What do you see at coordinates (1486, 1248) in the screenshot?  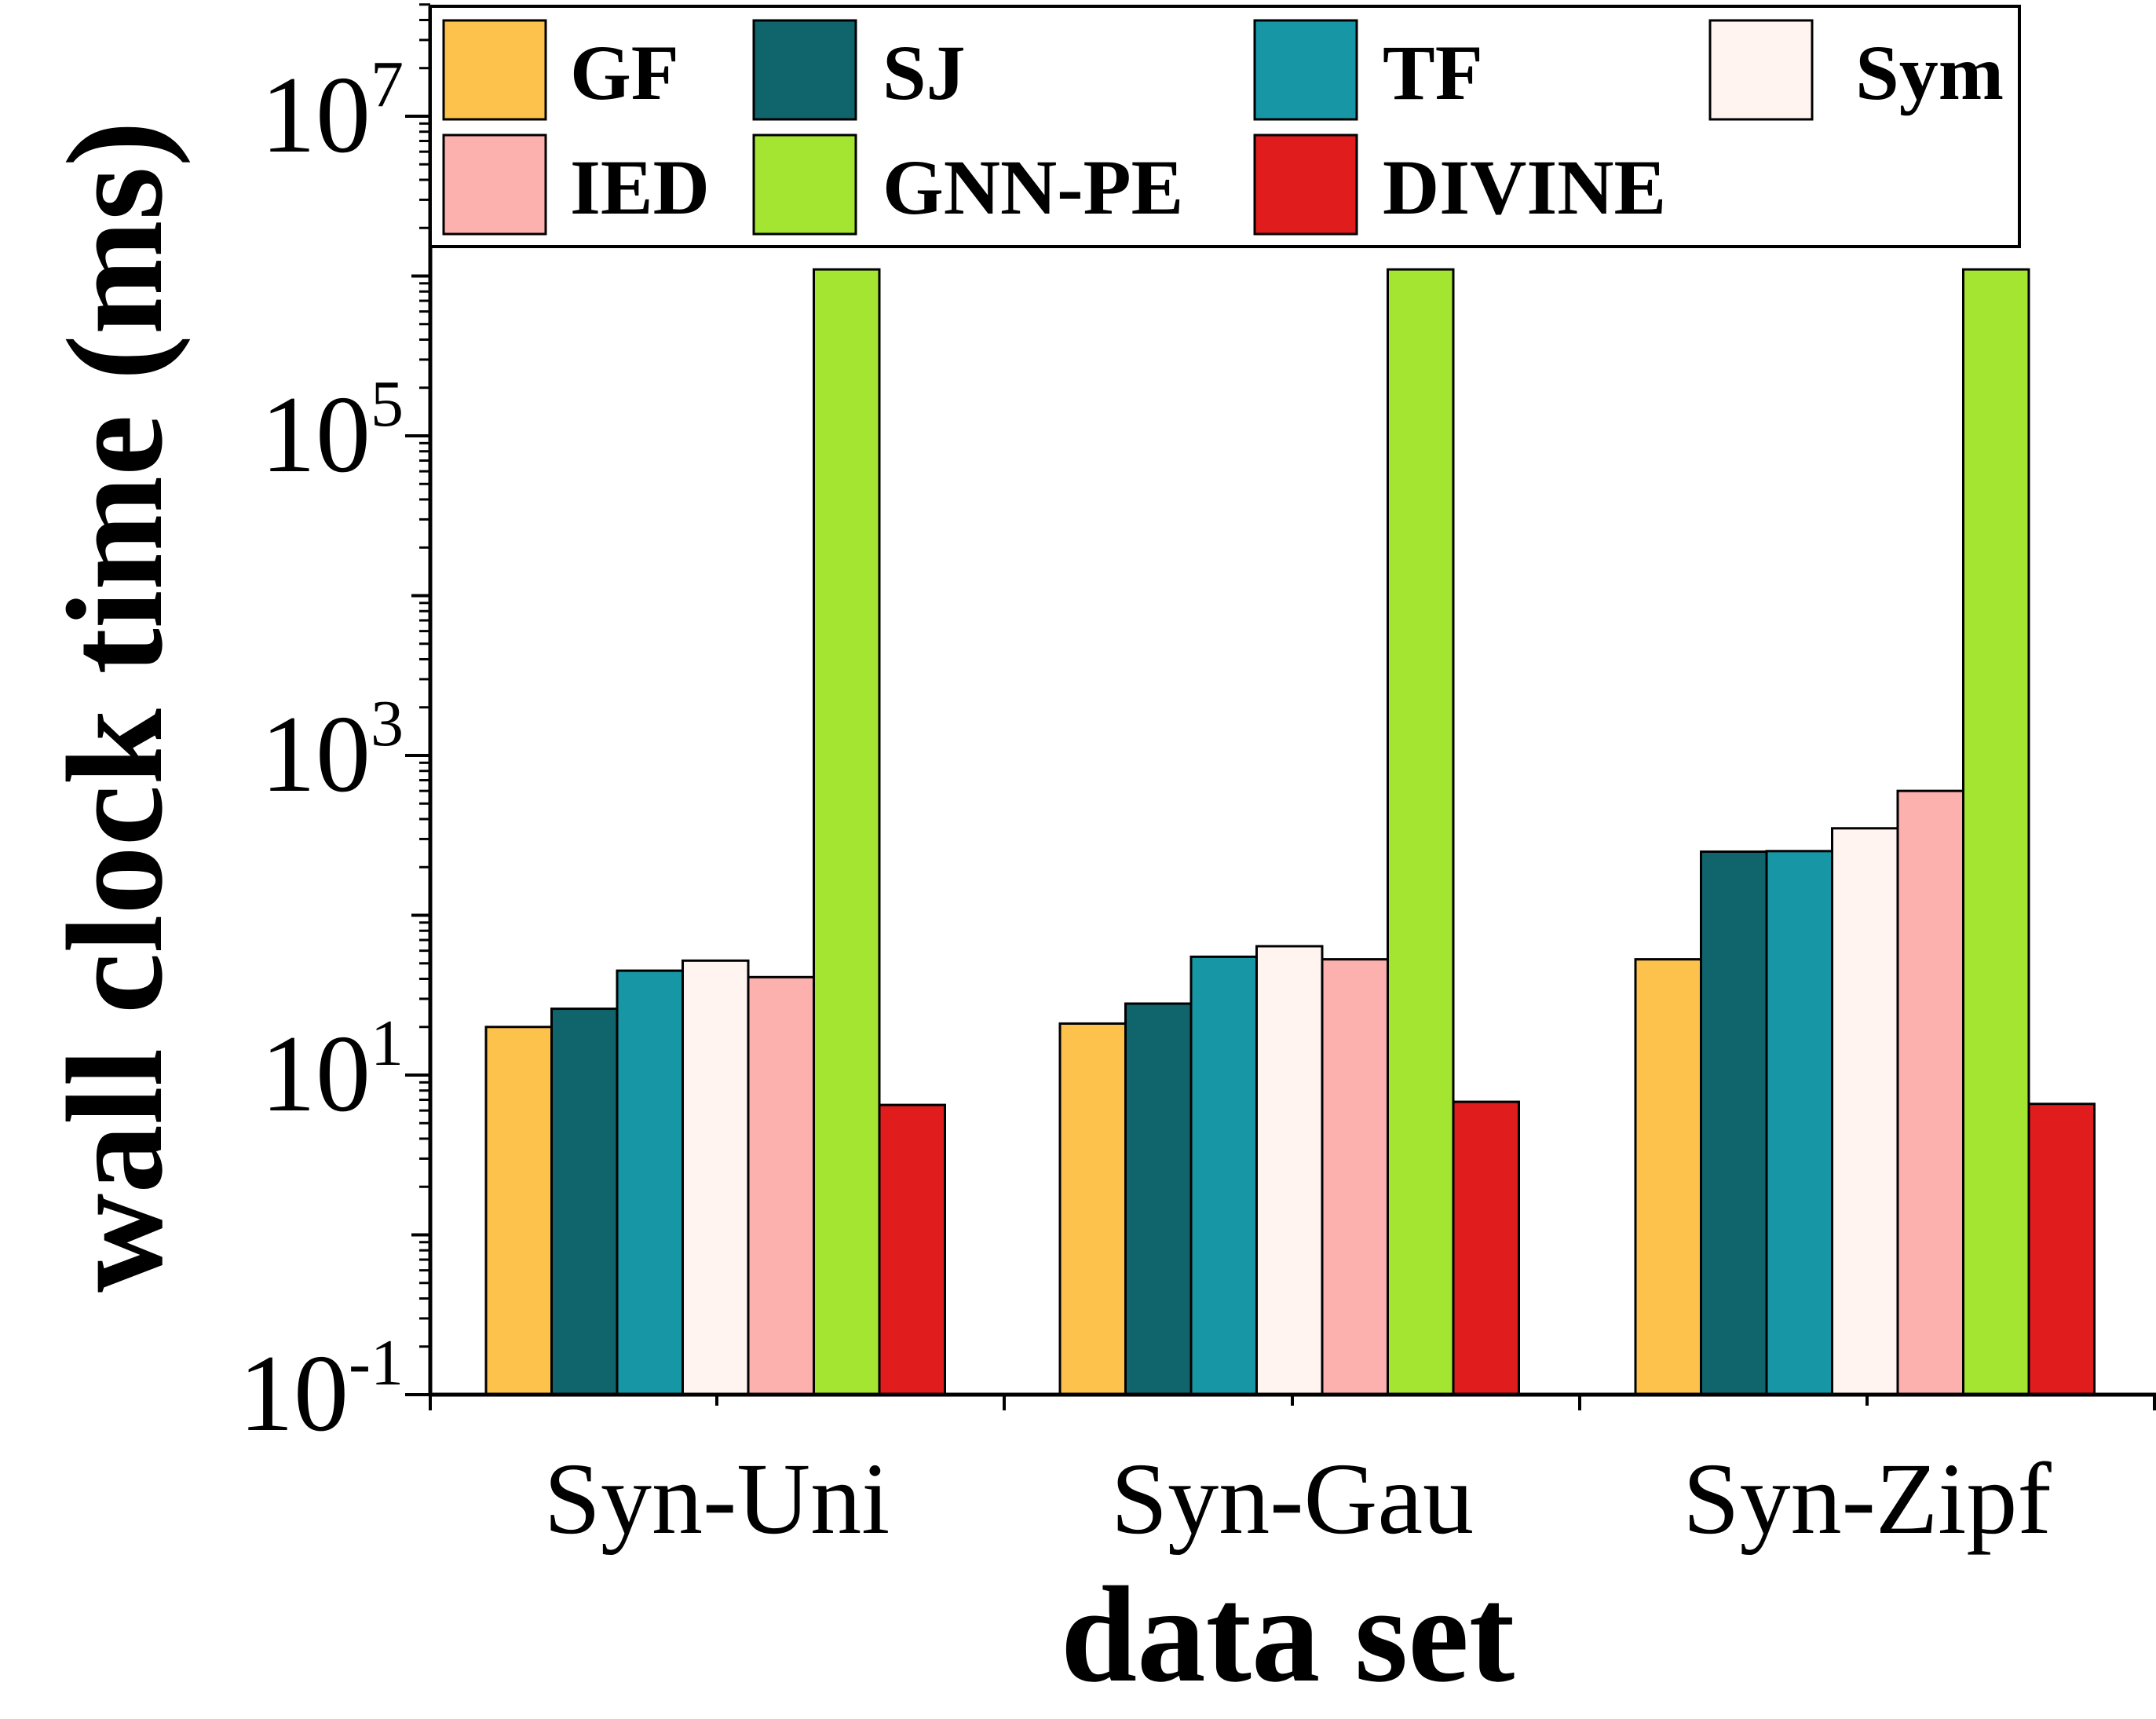 I see `bar-divine-syn-gau` at bounding box center [1486, 1248].